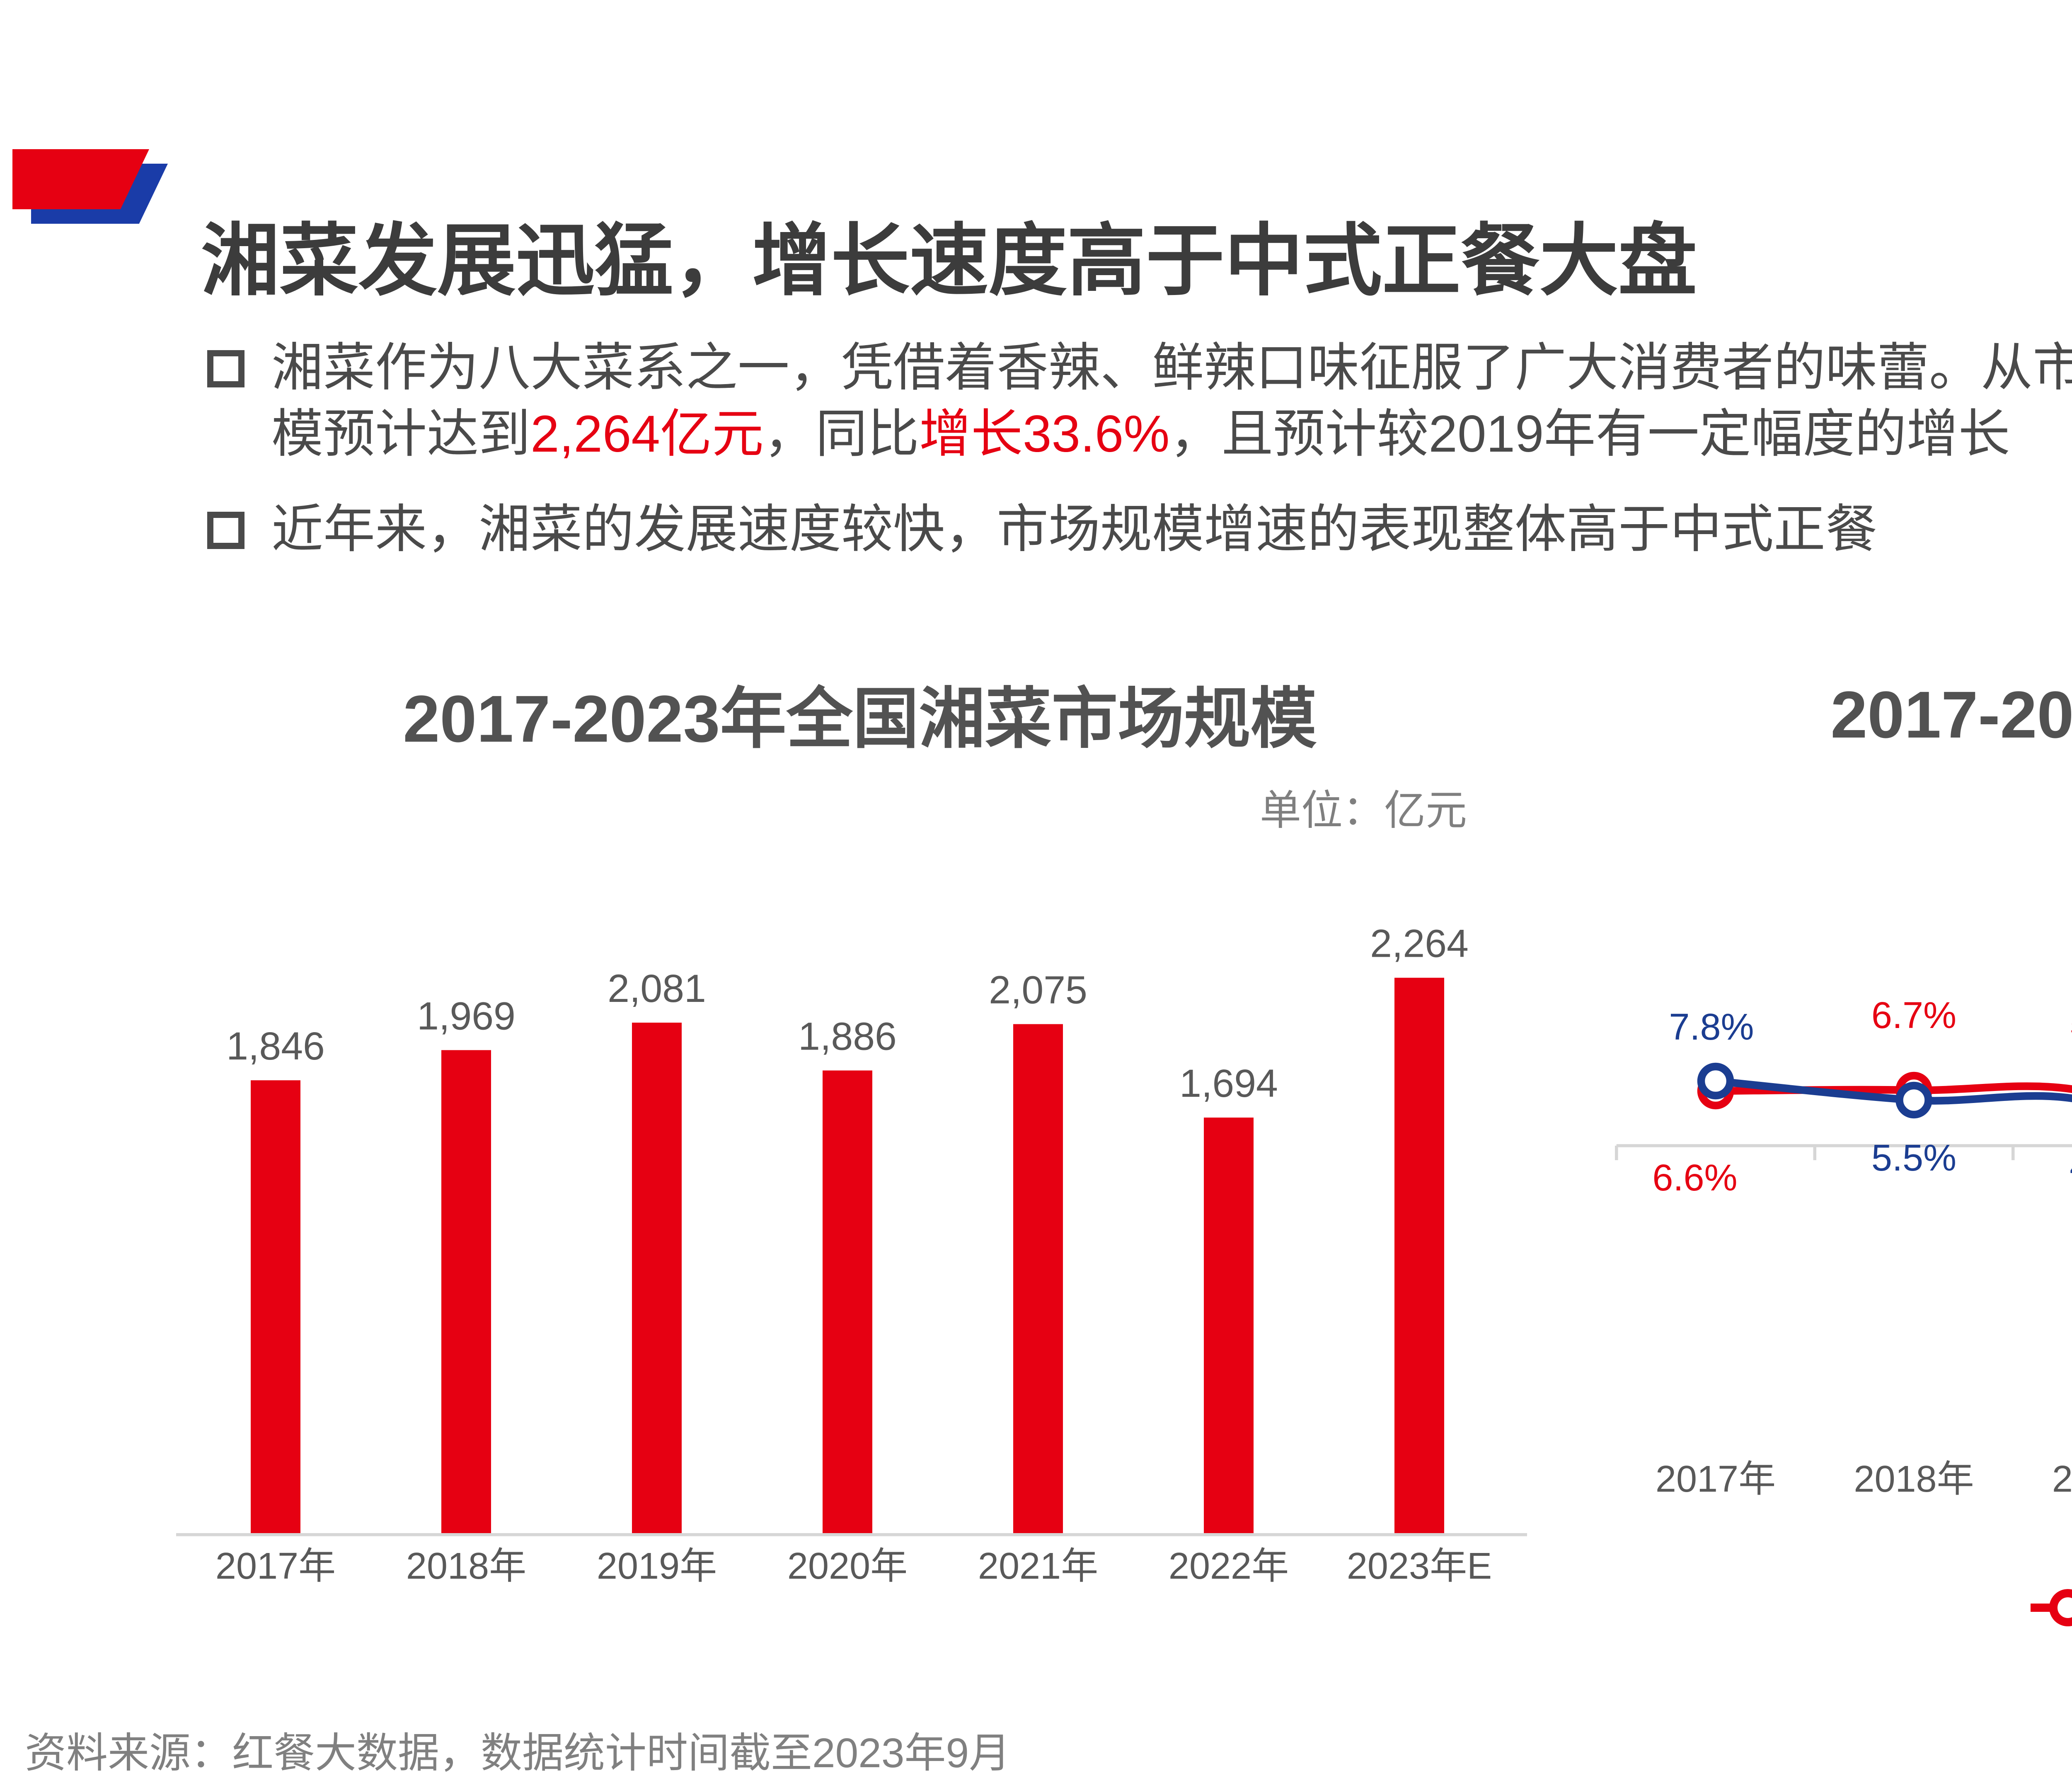  I want to click on bullet-text: 近年来，湘菜的发展速度较快，市场规模增速的表现整体高于中式正餐, so click(1074, 530).